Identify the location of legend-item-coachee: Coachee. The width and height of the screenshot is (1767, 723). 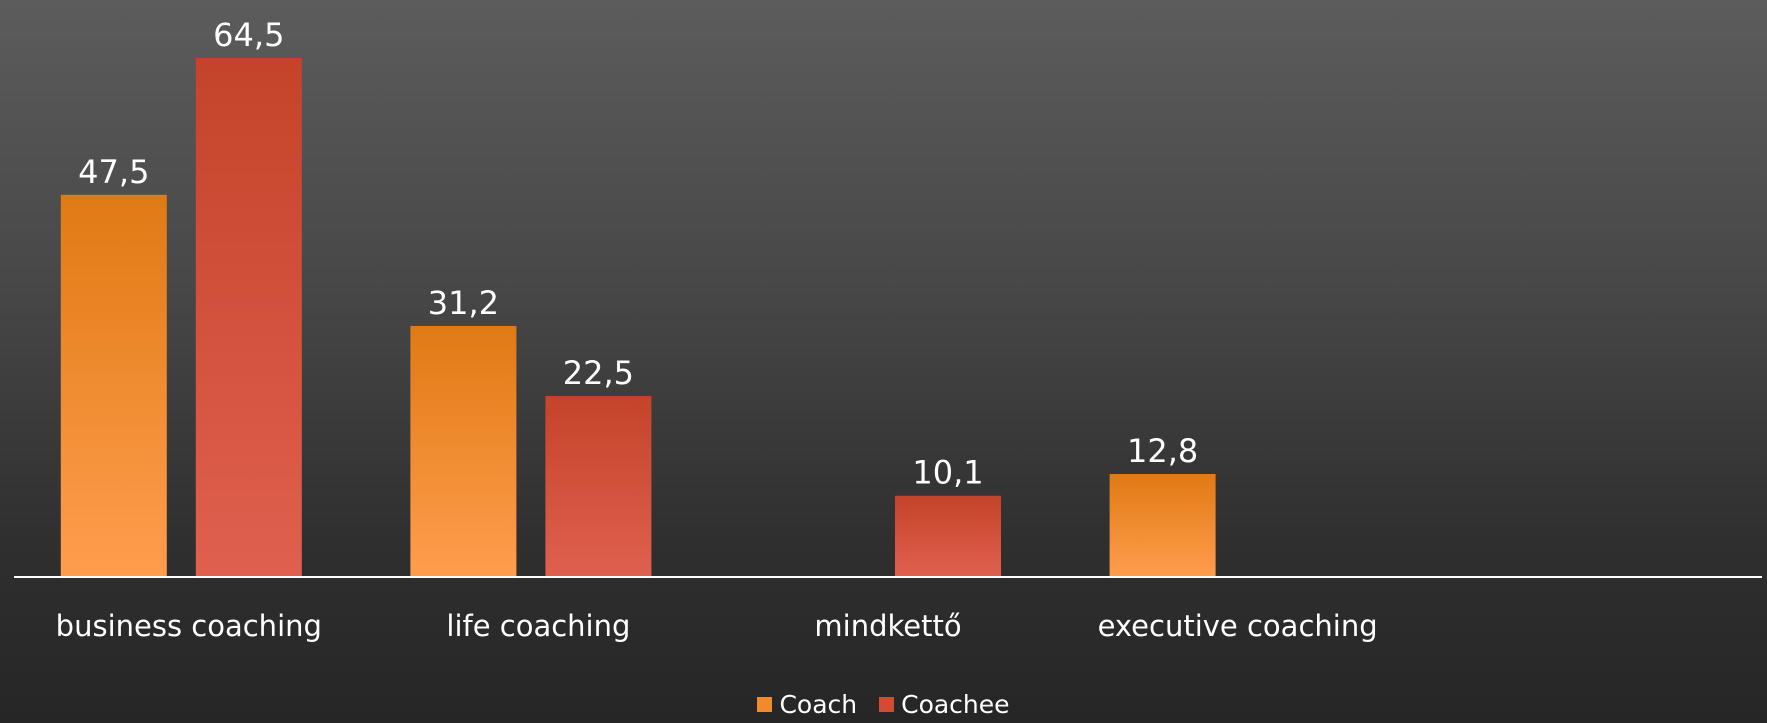
(944, 704).